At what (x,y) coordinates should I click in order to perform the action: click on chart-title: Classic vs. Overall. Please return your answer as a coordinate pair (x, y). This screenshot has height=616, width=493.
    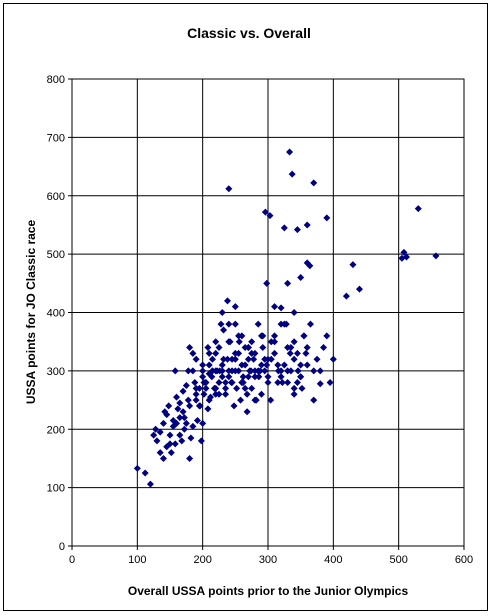
    Looking at the image, I should click on (249, 33).